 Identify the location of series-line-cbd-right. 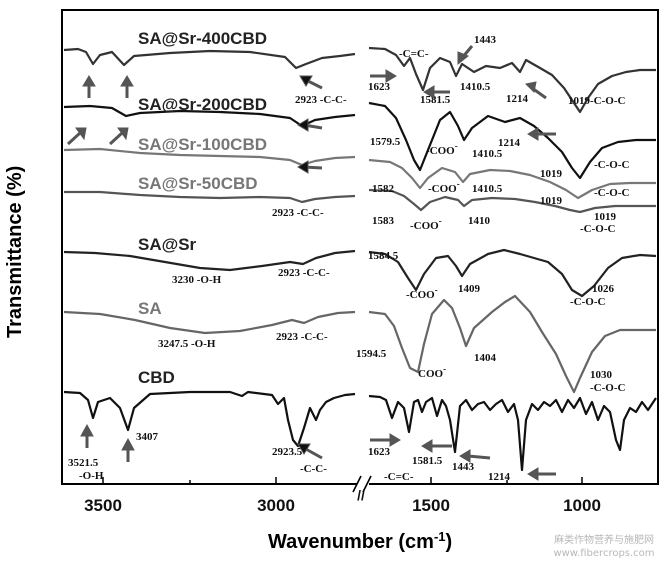
(512, 433).